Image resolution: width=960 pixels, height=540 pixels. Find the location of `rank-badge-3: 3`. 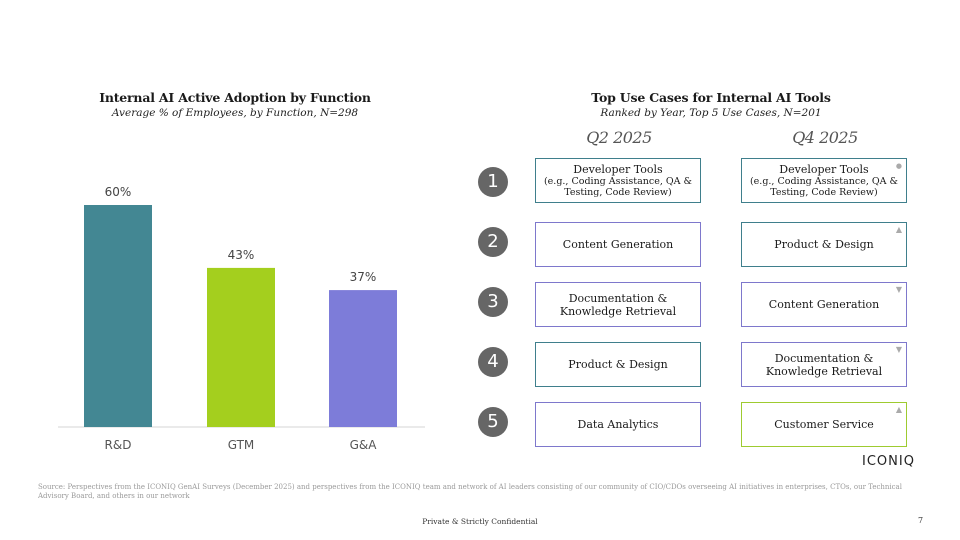

rank-badge-3: 3 is located at coordinates (493, 302).